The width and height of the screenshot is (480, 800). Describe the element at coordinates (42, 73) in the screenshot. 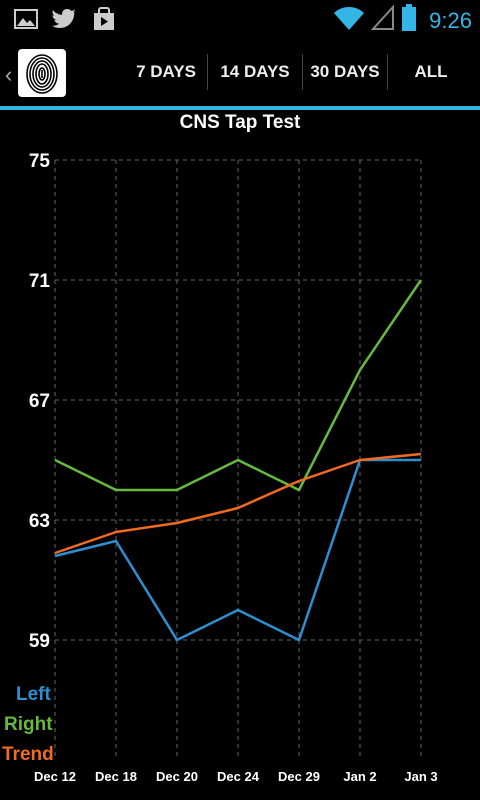

I see `fingerprint-icon` at that location.